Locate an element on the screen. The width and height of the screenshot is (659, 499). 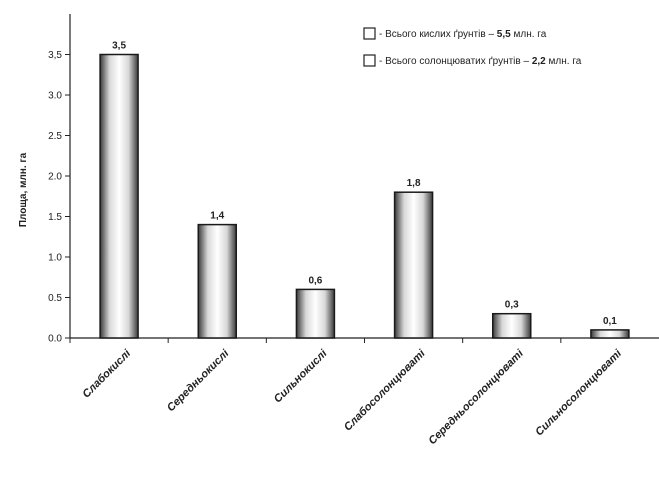
y-axis: 0.0 0.5 1.0 1.5 2.0 2.5 3.0 3,5 is located at coordinates (59, 179).